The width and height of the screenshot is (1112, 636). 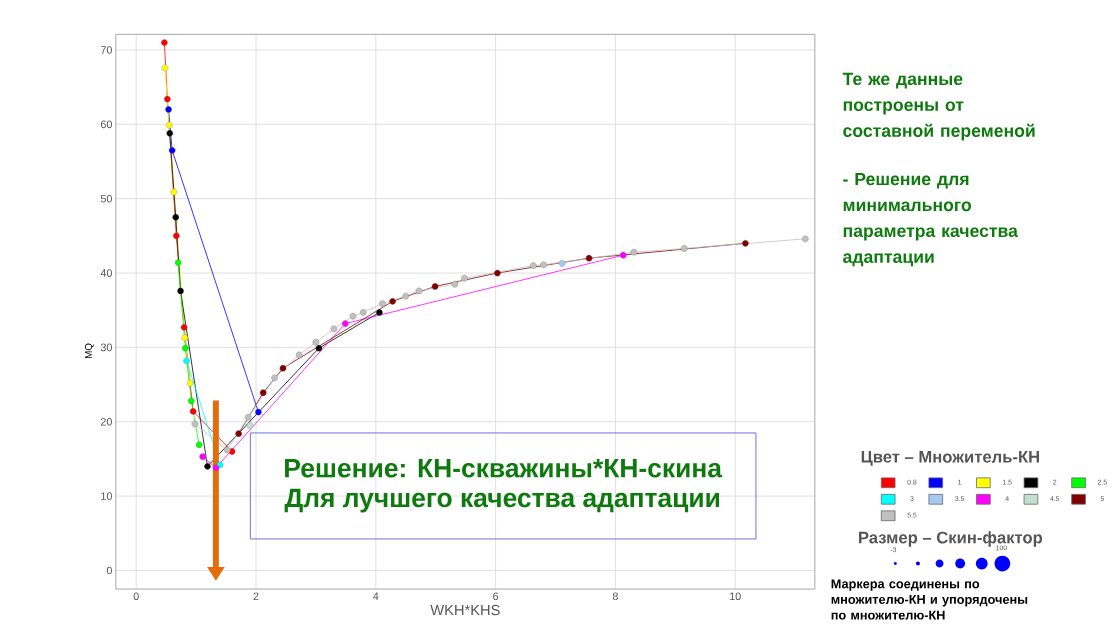 I want to click on annotation: Решение: КН-скважины*КН-скина, so click(x=504, y=468).